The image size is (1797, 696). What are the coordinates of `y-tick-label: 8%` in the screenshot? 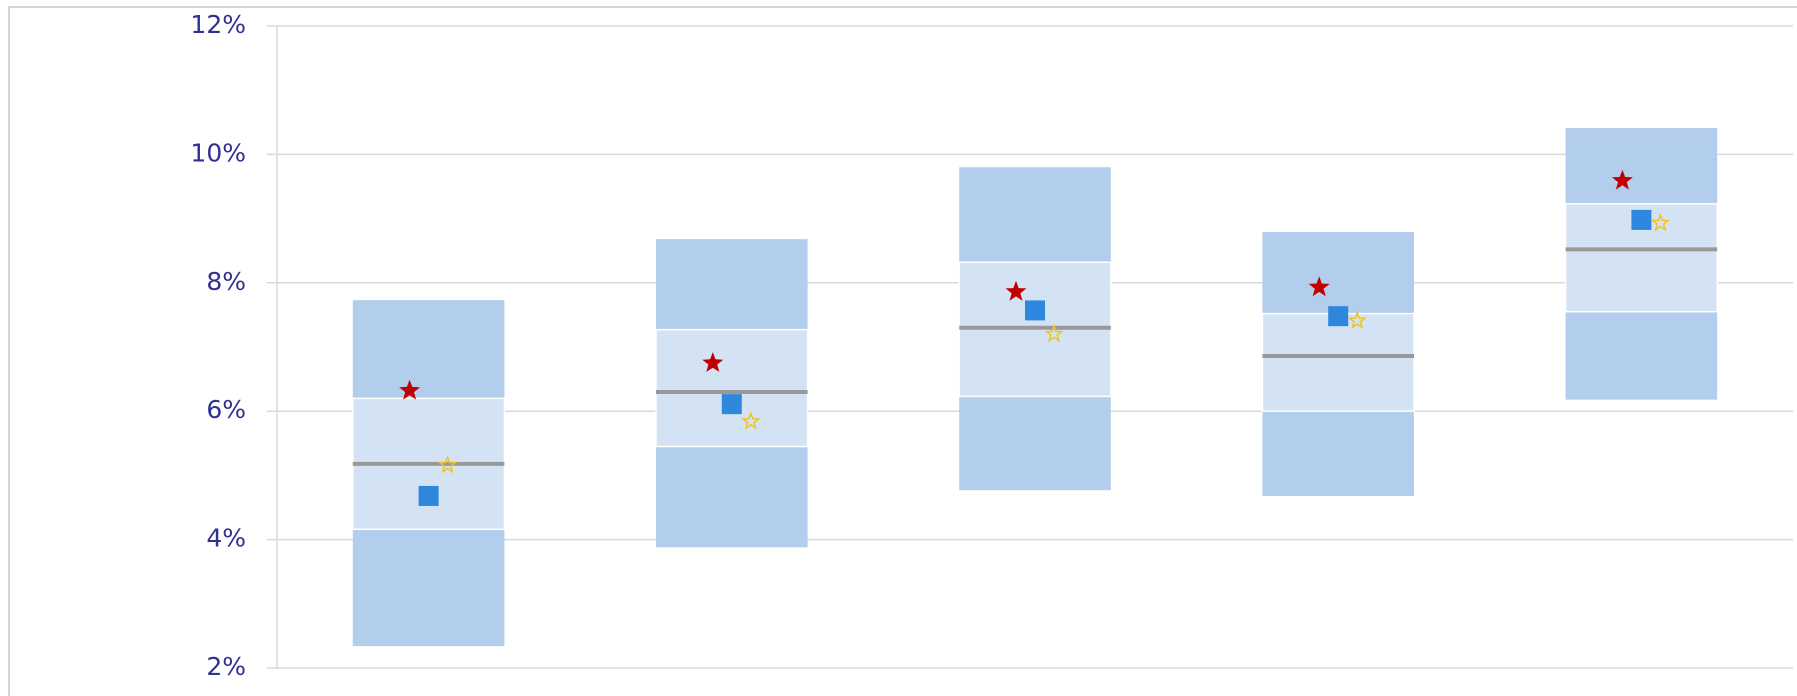 It's located at (226, 281).